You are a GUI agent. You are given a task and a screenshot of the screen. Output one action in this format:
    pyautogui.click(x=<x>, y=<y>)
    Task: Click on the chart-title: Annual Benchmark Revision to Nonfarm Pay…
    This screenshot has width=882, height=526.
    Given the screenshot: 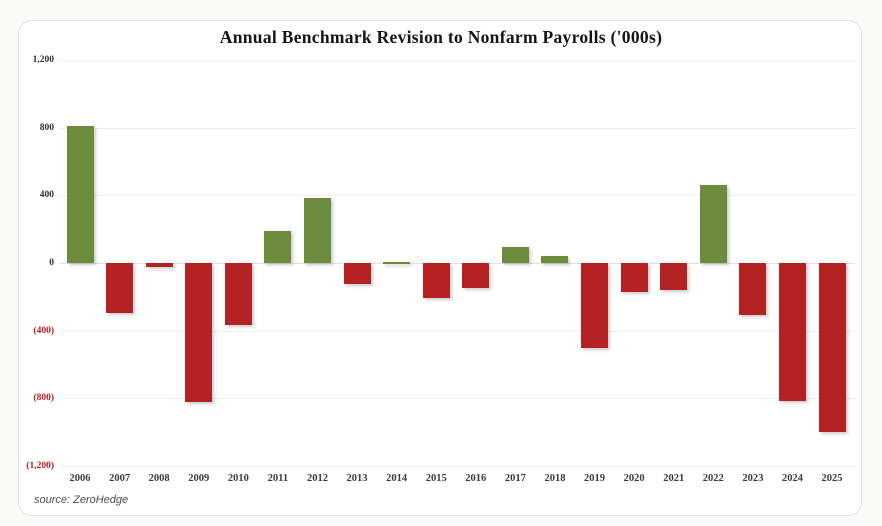 What is the action you would take?
    pyautogui.click(x=441, y=37)
    